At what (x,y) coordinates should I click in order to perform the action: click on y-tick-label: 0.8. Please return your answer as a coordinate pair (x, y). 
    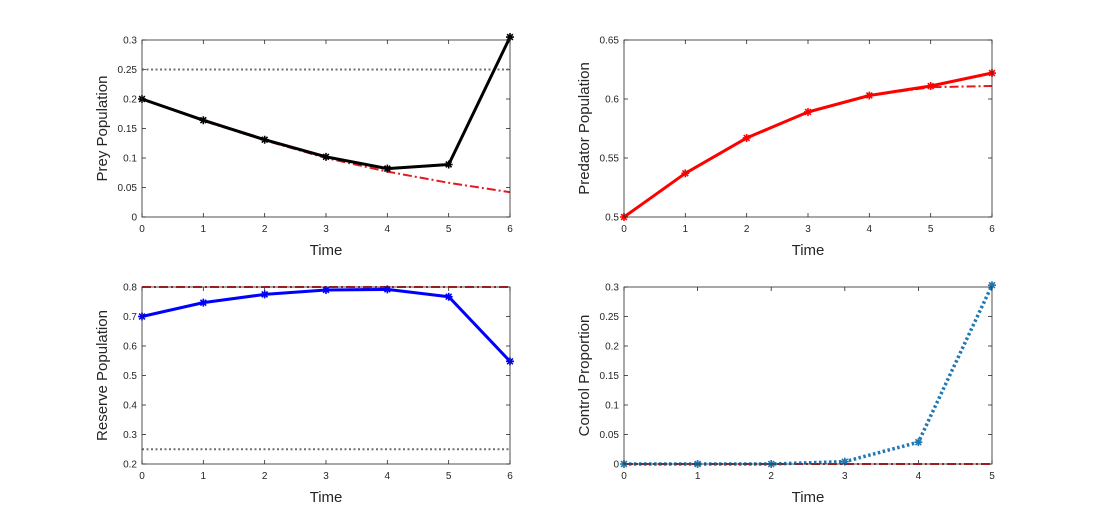
    Looking at the image, I should click on (130, 288).